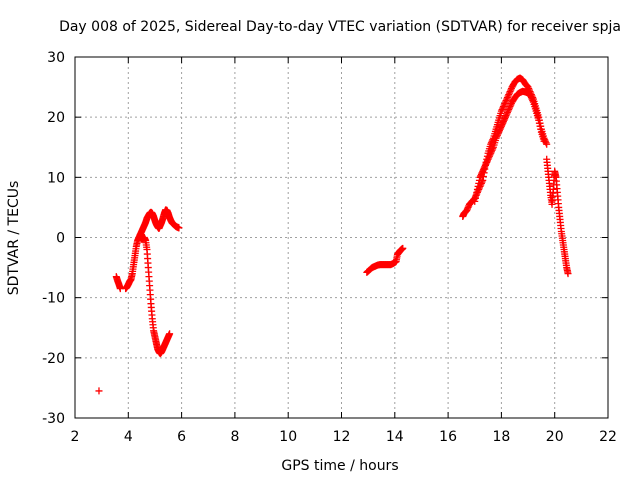 Image resolution: width=640 pixels, height=480 pixels. What do you see at coordinates (342, 437) in the screenshot?
I see `x-tick-label: 12` at bounding box center [342, 437].